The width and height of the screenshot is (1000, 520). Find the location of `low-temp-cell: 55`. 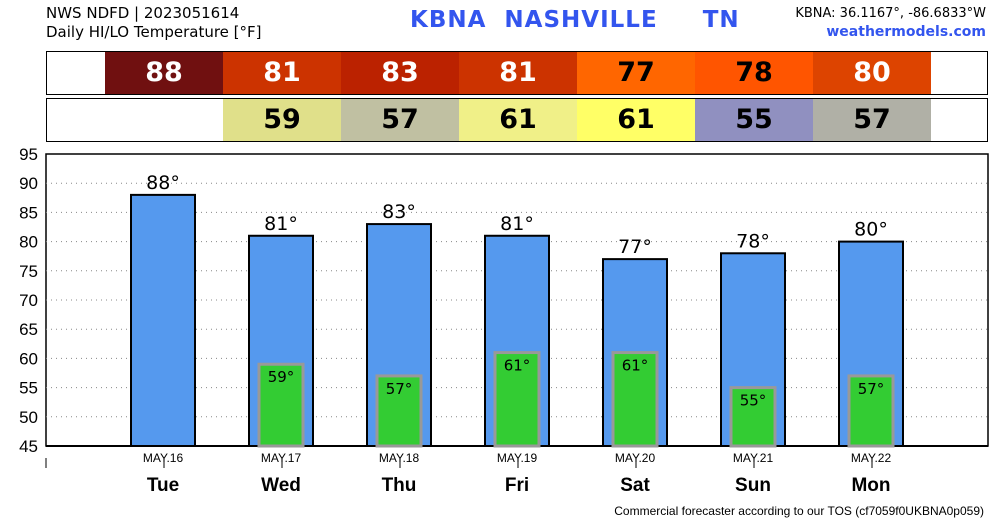

low-temp-cell: 55 is located at coordinates (754, 120).